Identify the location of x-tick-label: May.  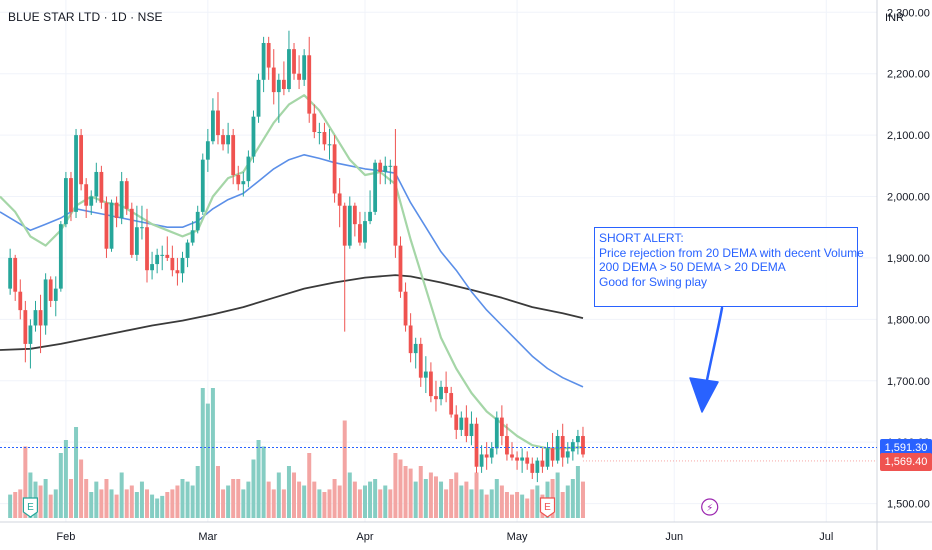
(517, 537).